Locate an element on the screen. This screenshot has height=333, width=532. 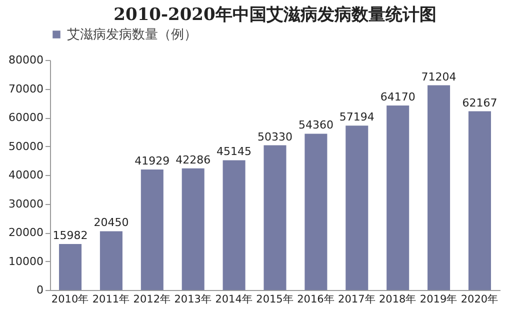
chart-title: 2010-2020年中国艾滋病发病数量统计图 is located at coordinates (275, 15).